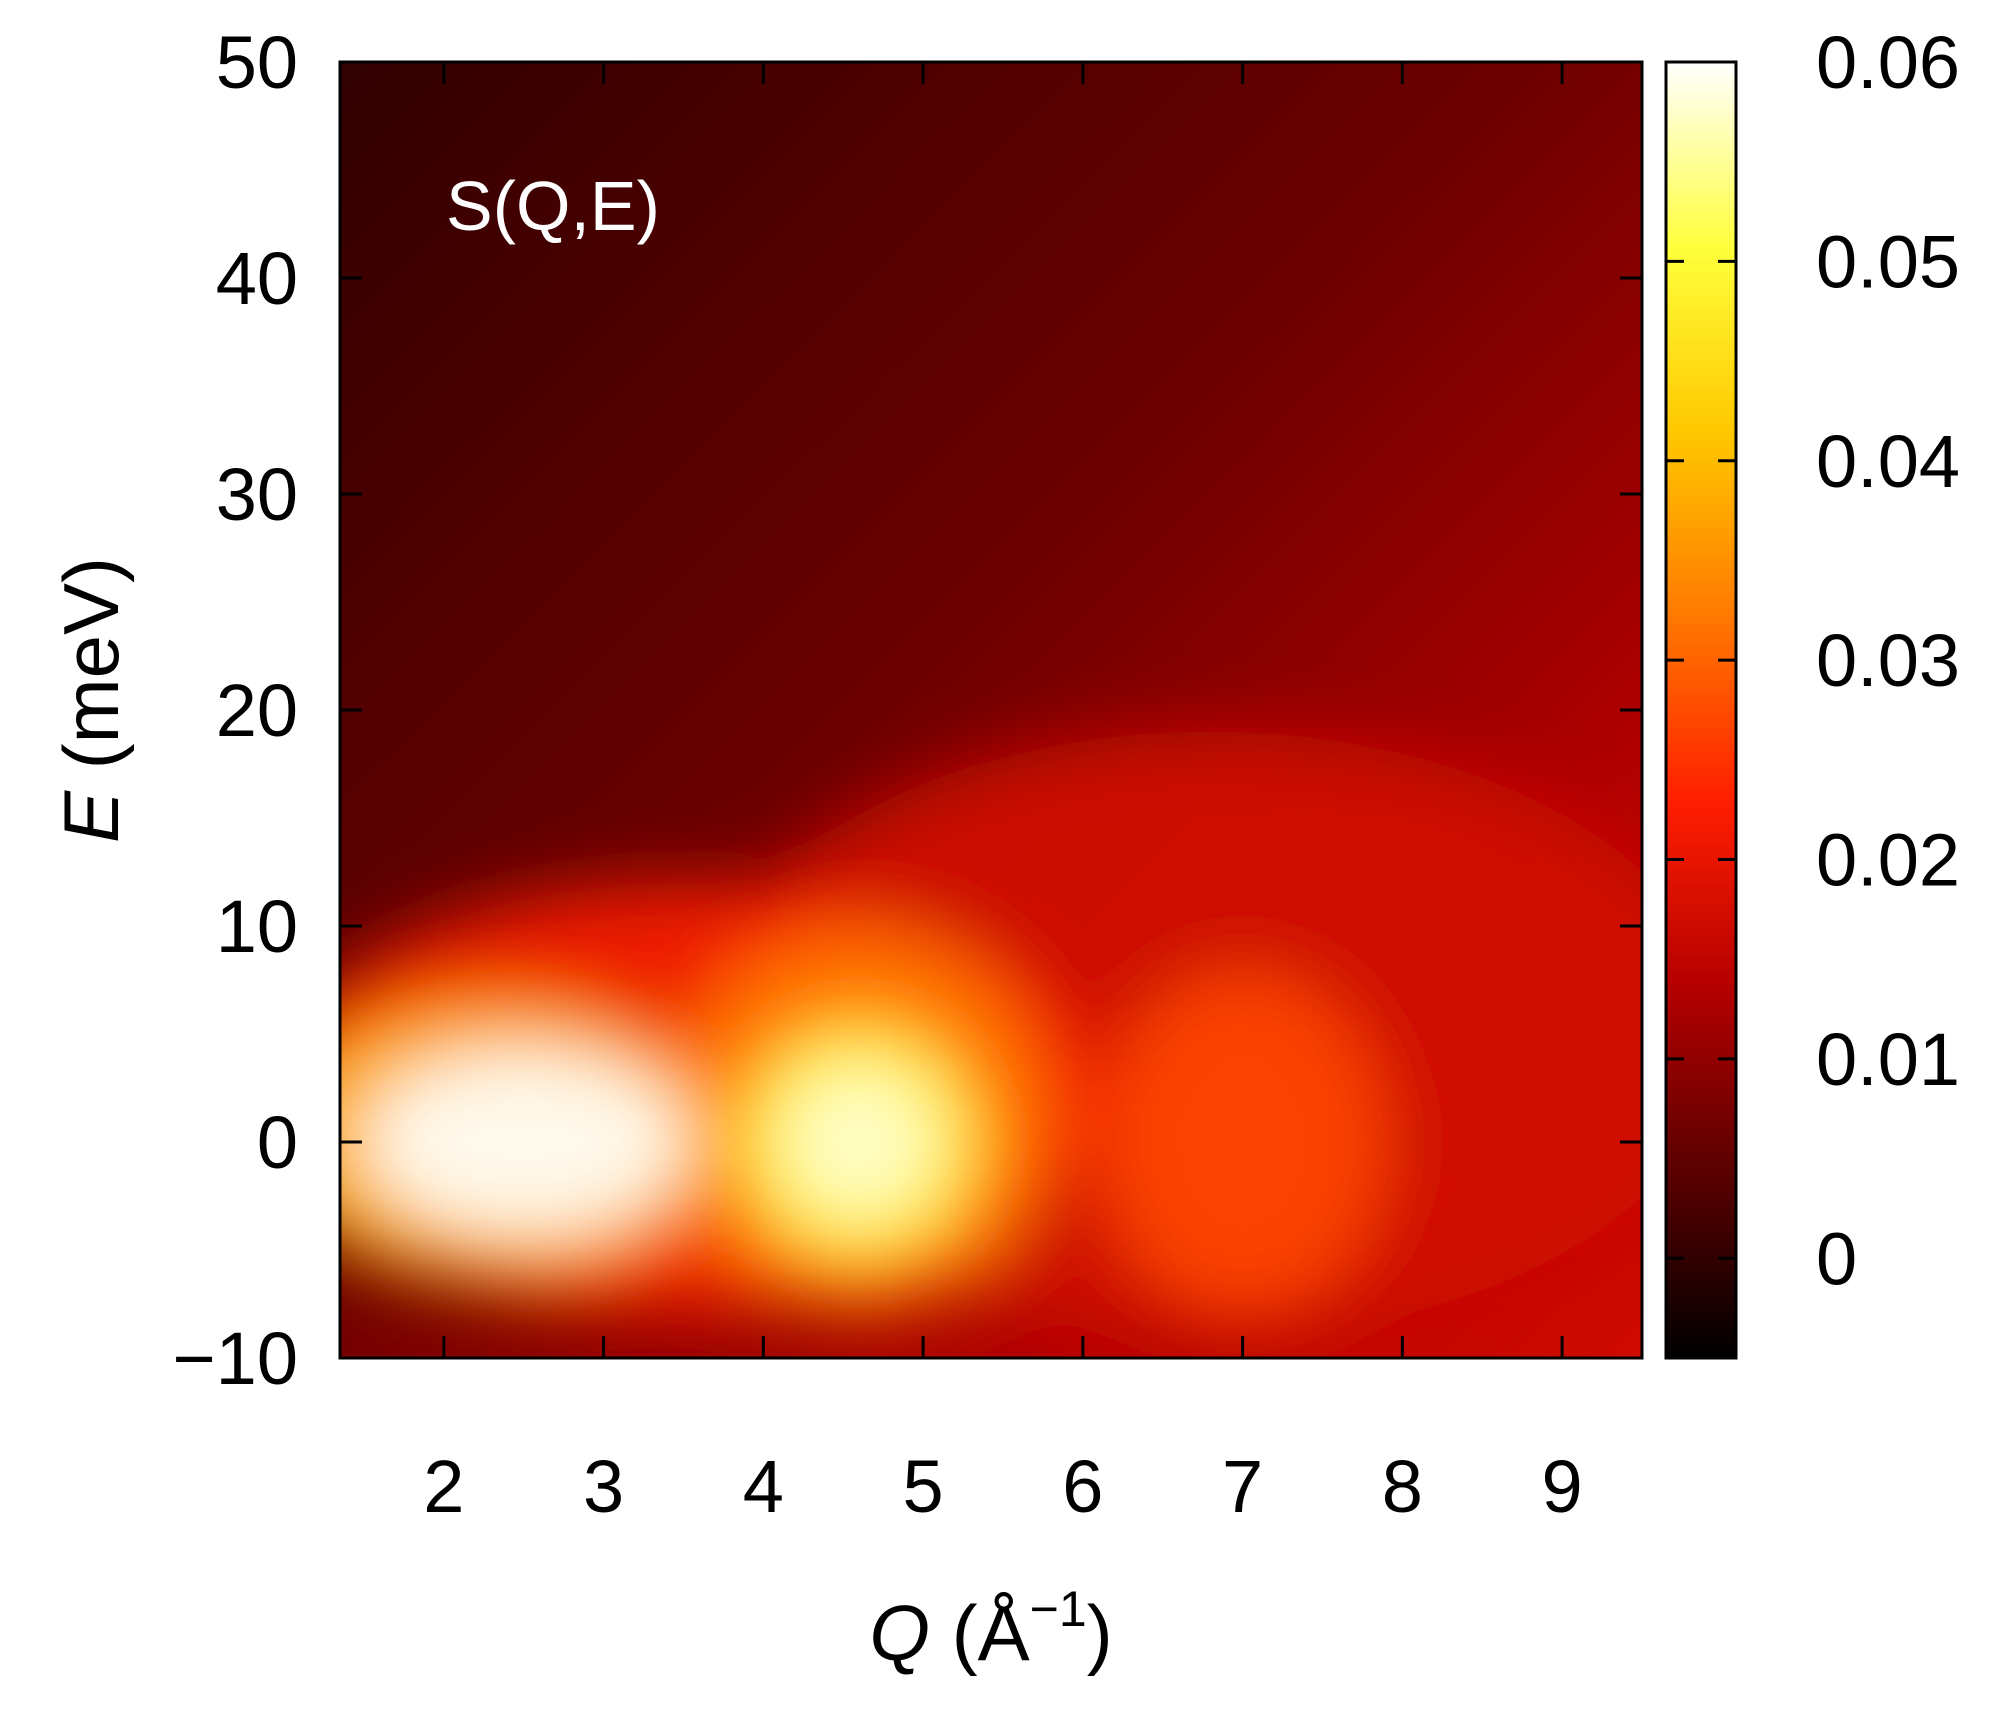 This screenshot has width=2016, height=1711. Describe the element at coordinates (763, 1486) in the screenshot. I see `x-tick-label: 4` at that location.